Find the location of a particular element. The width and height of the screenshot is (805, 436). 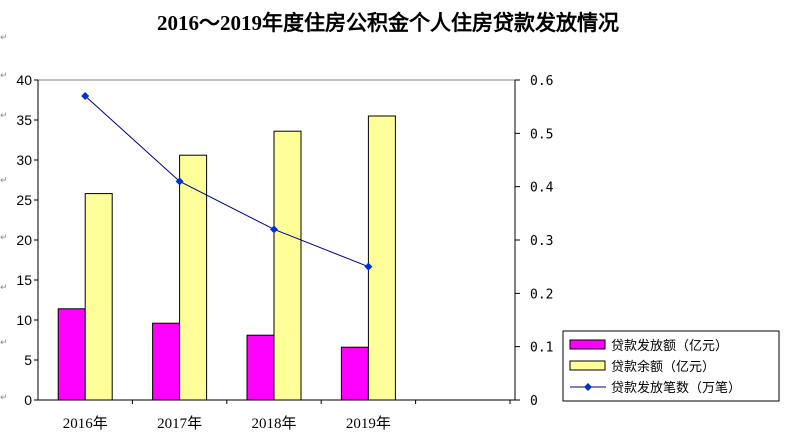

legend-label: 贷款余额（亿元） is located at coordinates (663, 367).